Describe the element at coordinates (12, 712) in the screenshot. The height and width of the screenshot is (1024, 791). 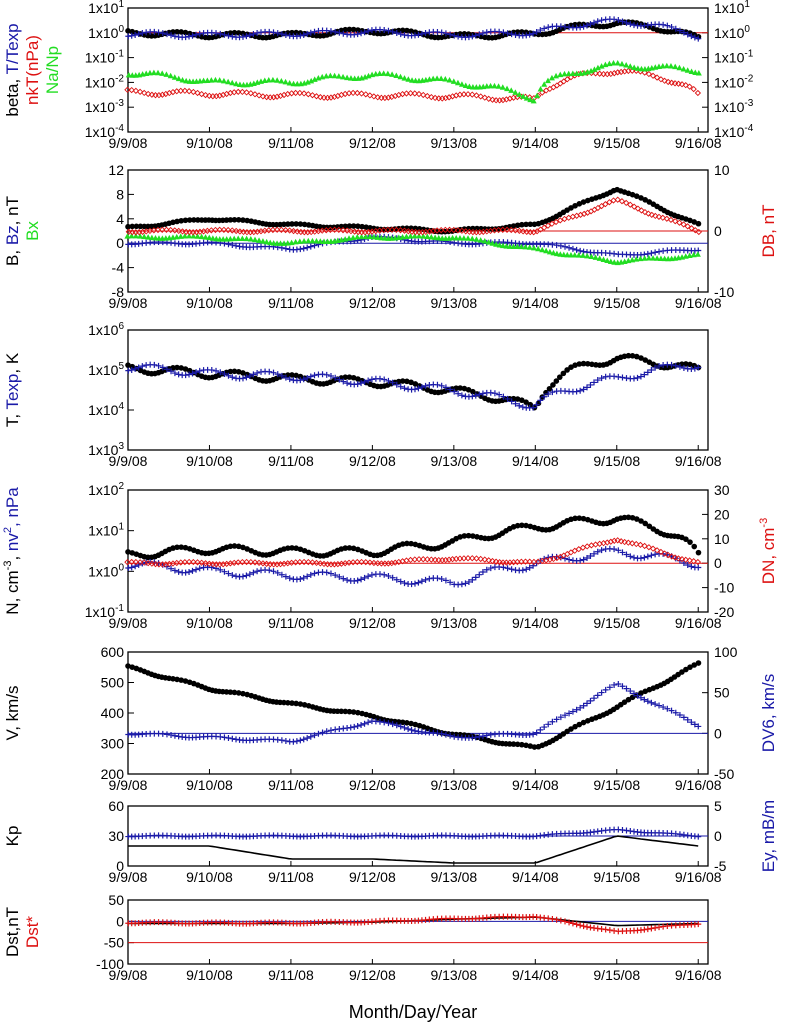
I see `y-axis-label: V, km/s` at that location.